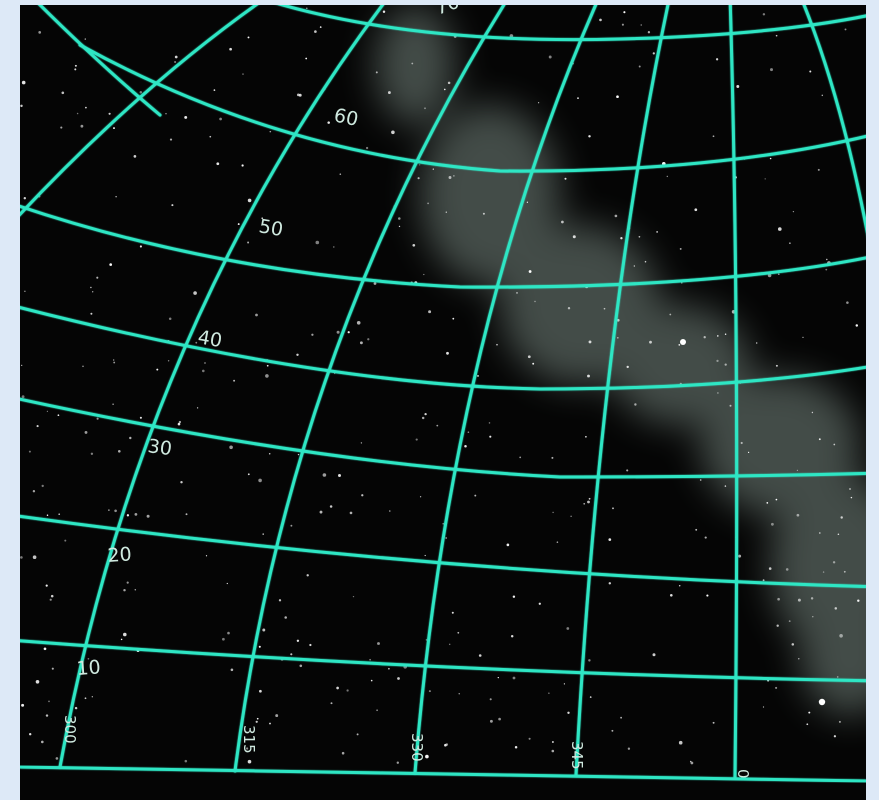  What do you see at coordinates (95, 60) in the screenshot?
I see `azimuth-meridian` at bounding box center [95, 60].